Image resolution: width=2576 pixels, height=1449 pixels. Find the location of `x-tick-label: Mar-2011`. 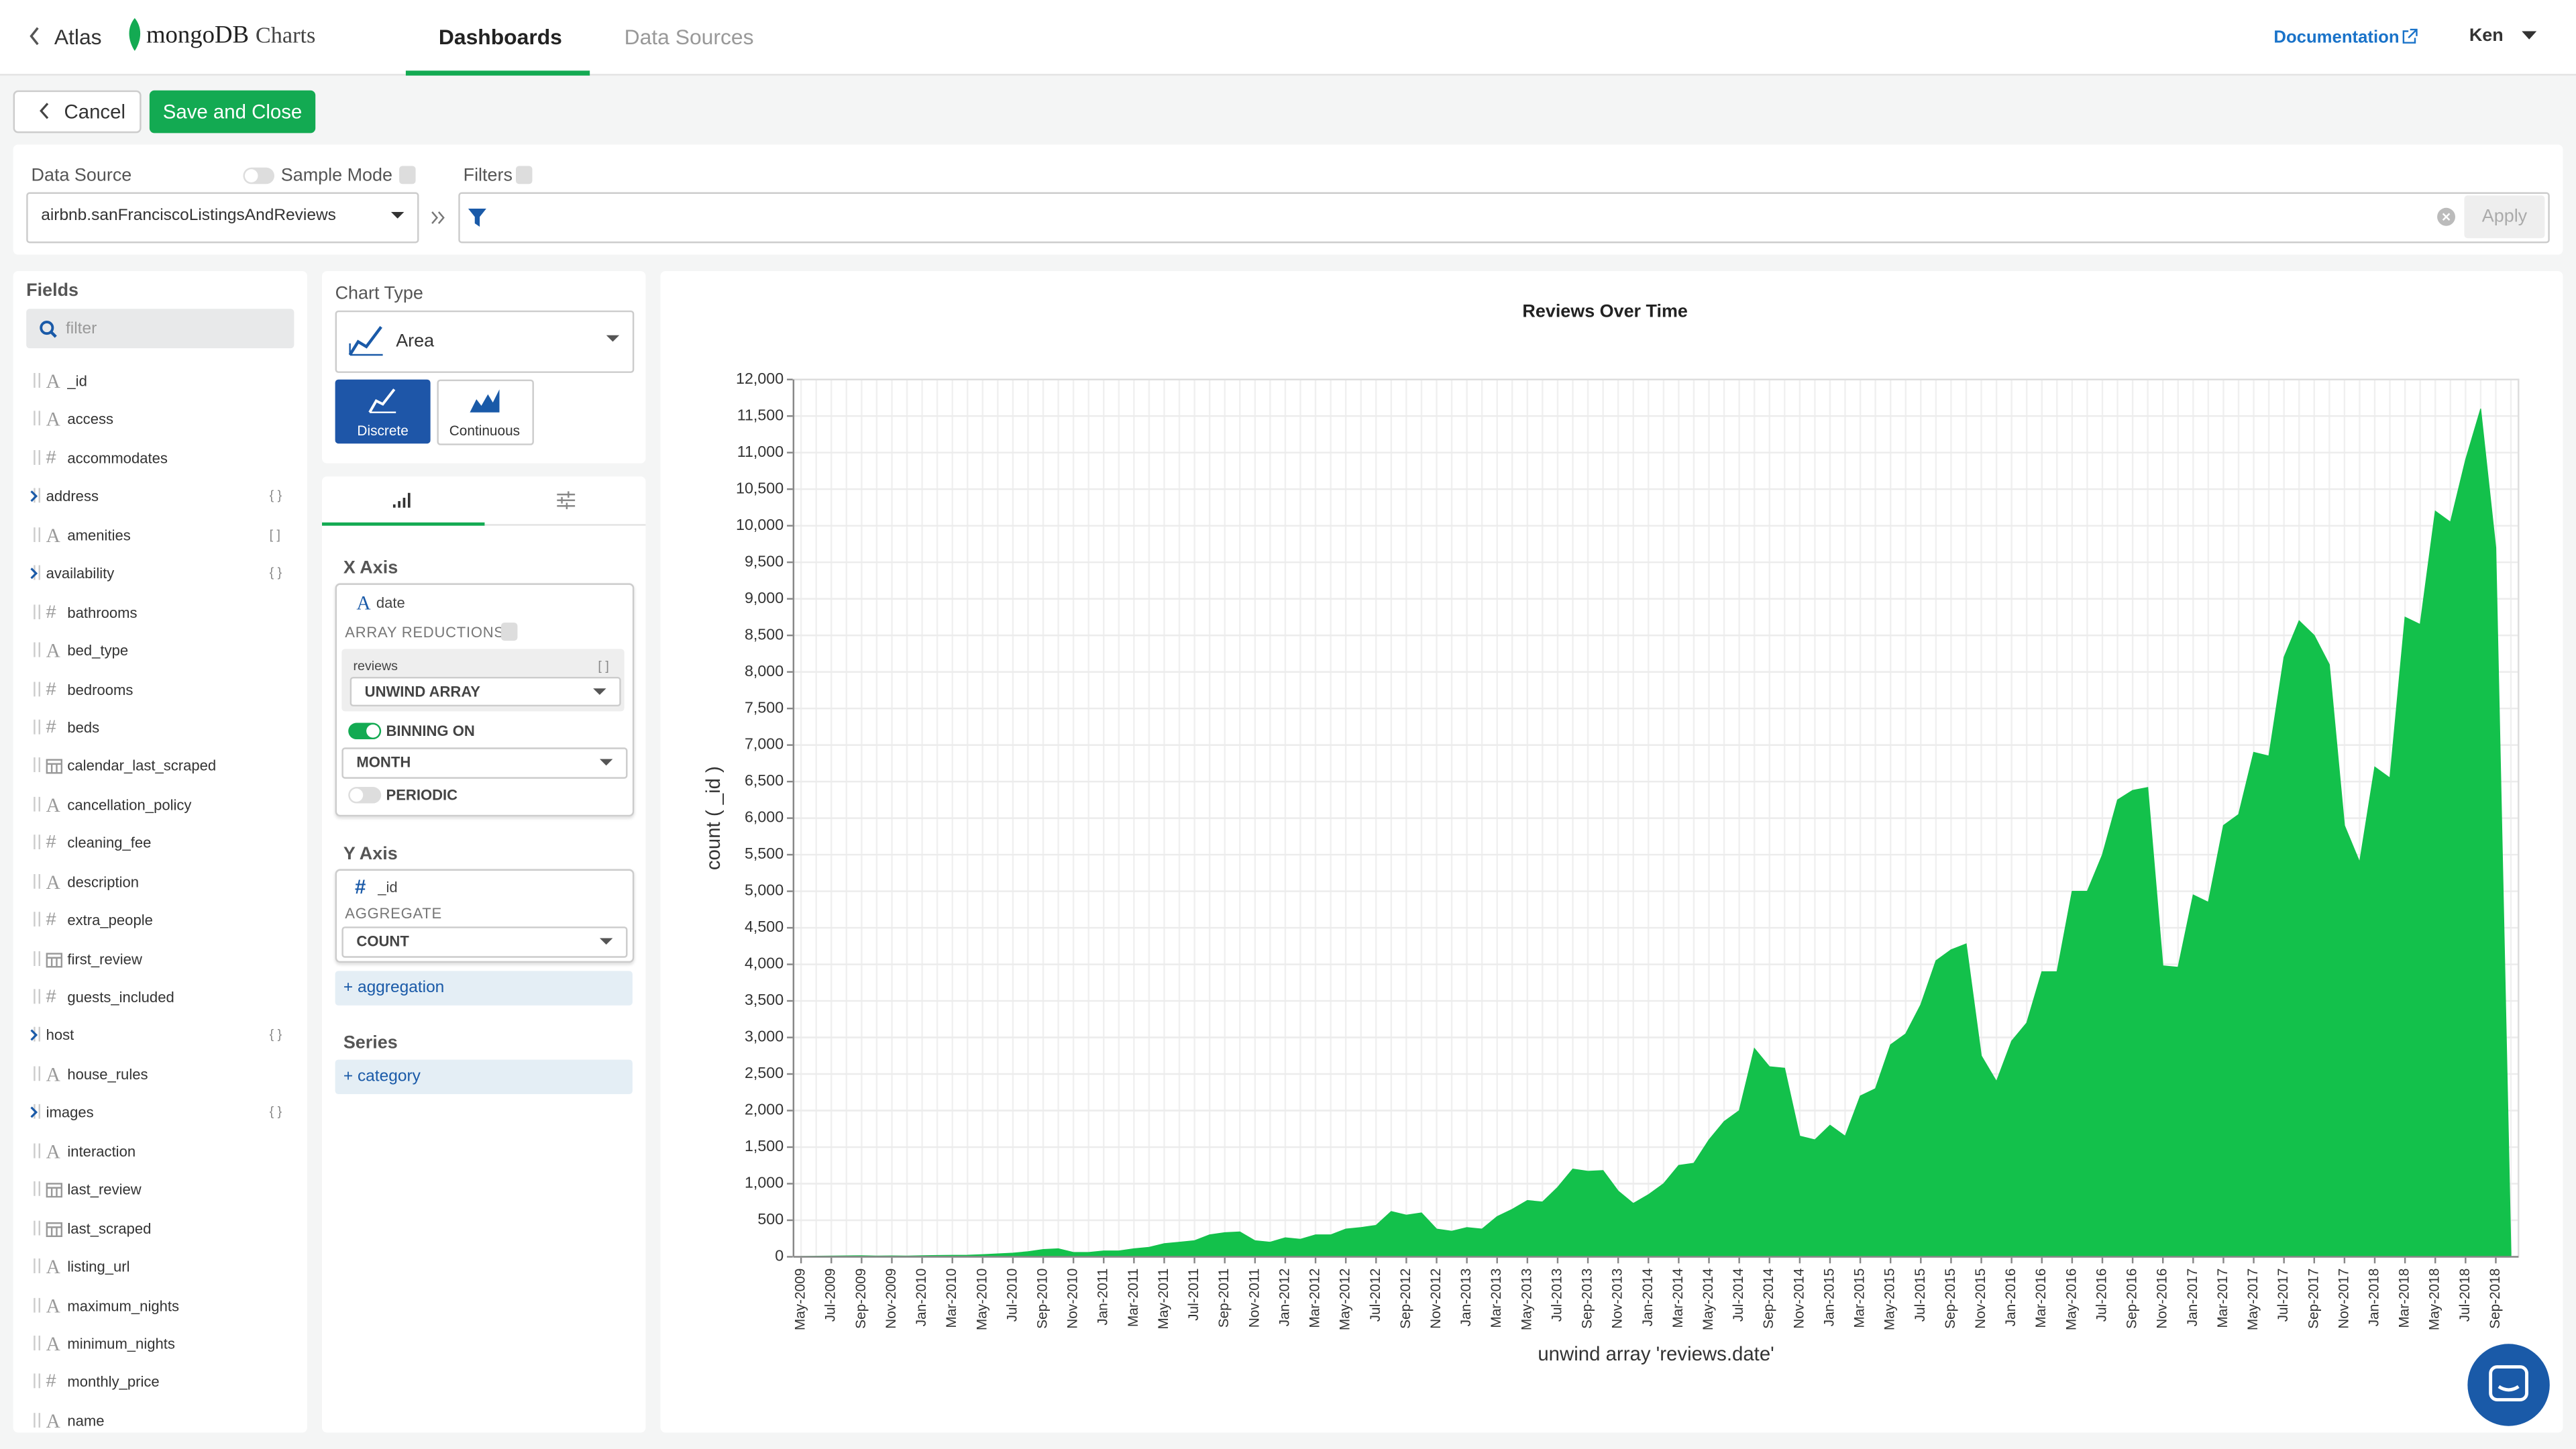

x-tick-label: Mar-2011 is located at coordinates (1133, 1298).